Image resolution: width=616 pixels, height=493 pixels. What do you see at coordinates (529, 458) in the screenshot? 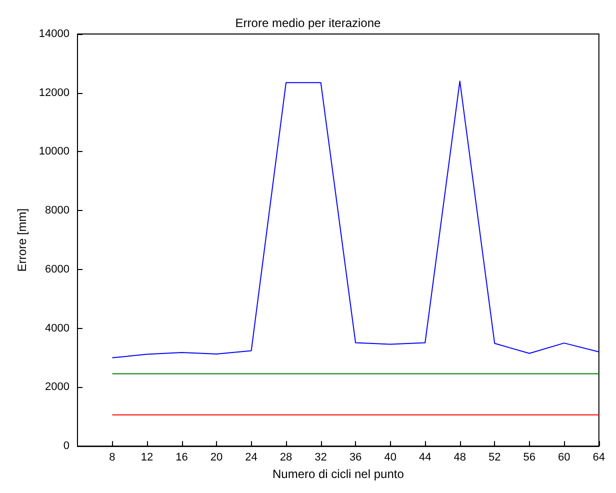
I see `x-tick-label: 56` at bounding box center [529, 458].